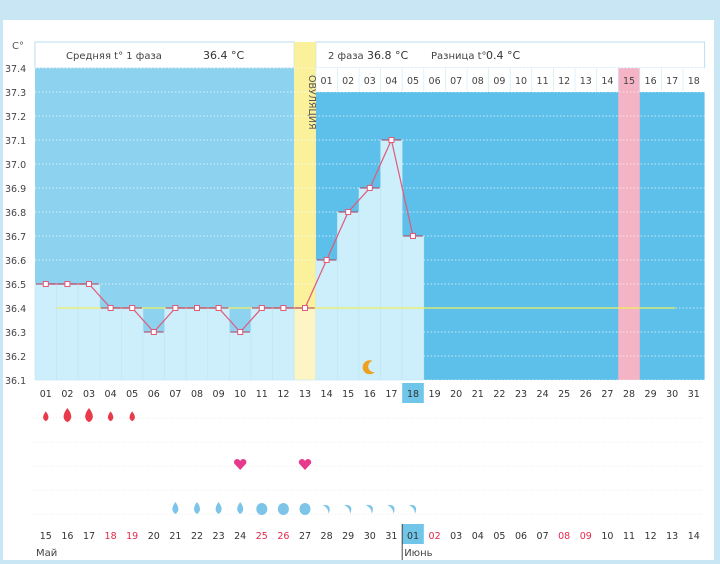 The height and width of the screenshot is (564, 720). I want to click on cycle-day-label: 30, so click(672, 394).